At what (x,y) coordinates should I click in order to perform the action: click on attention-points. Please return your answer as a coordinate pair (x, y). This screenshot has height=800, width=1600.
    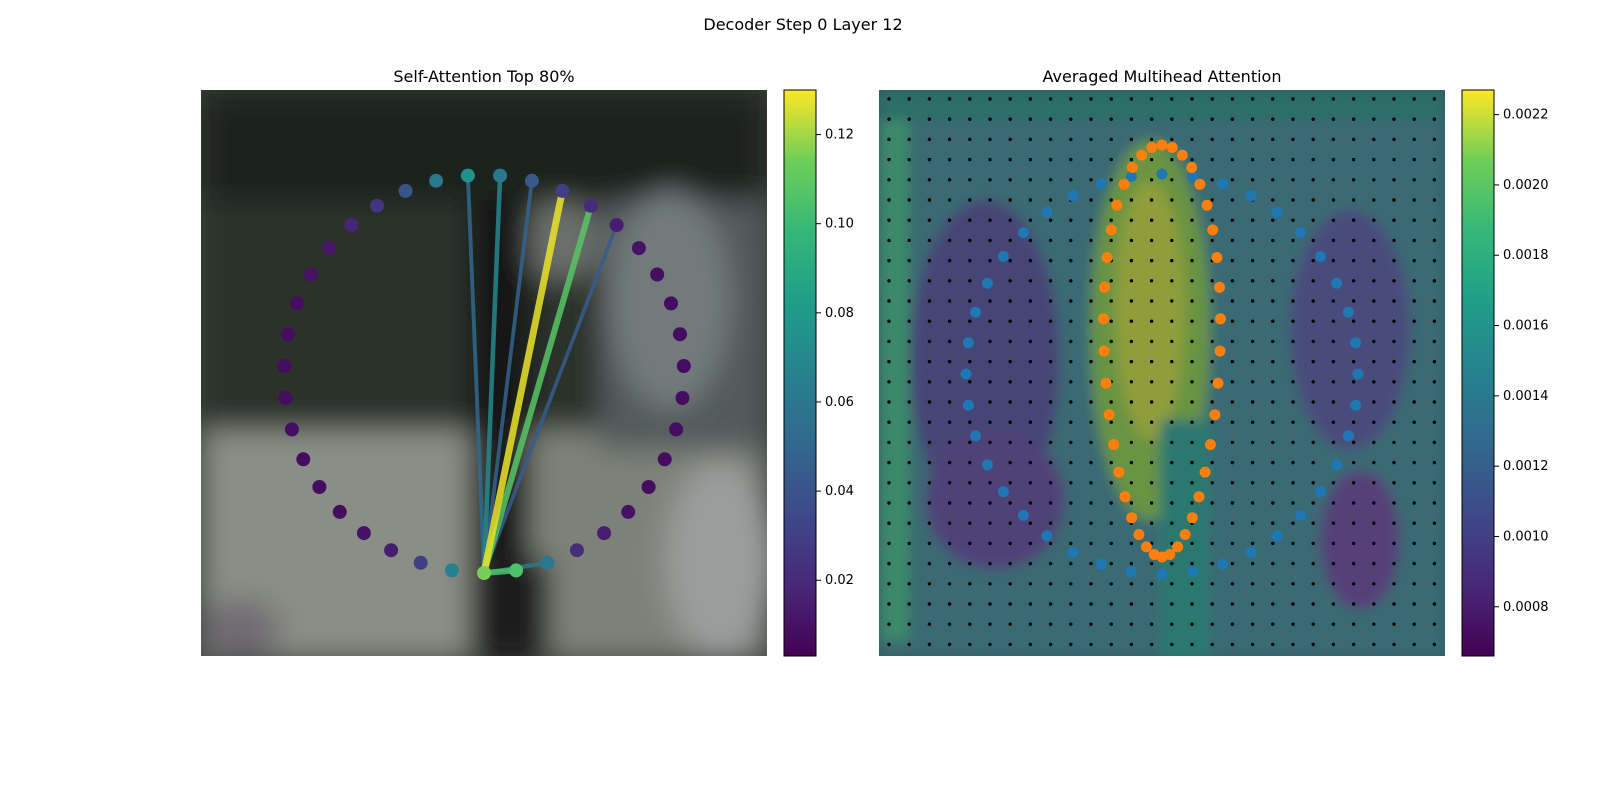
    Looking at the image, I should click on (484, 374).